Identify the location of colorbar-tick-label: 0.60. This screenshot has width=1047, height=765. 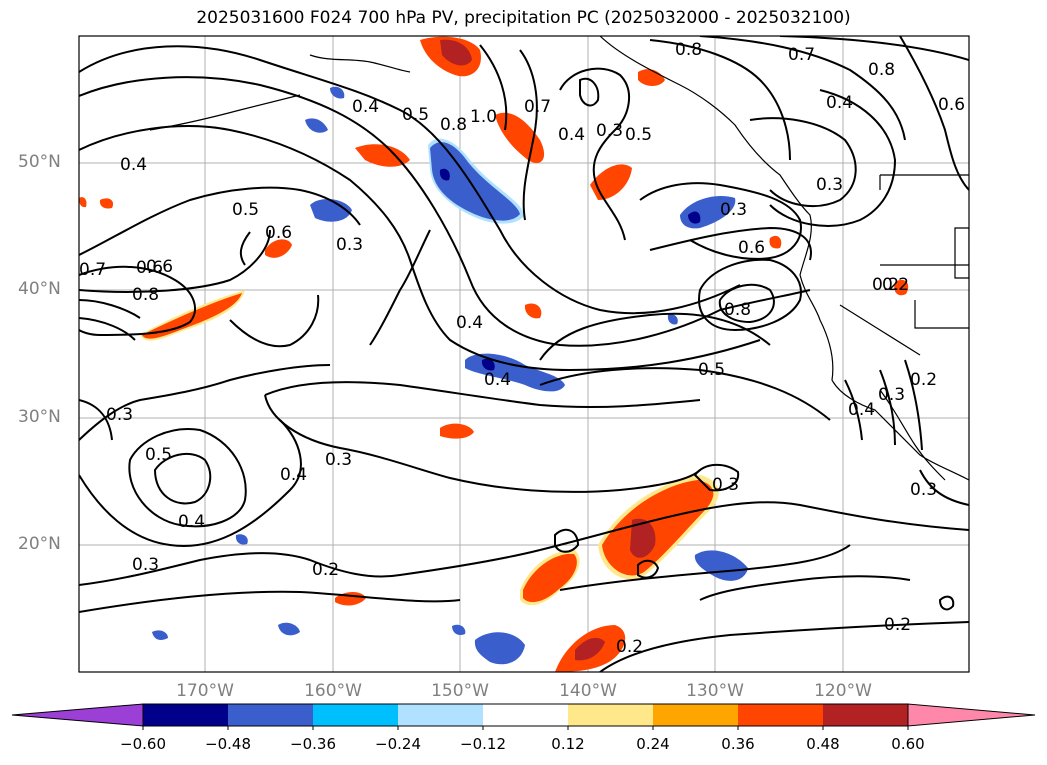
(908, 744).